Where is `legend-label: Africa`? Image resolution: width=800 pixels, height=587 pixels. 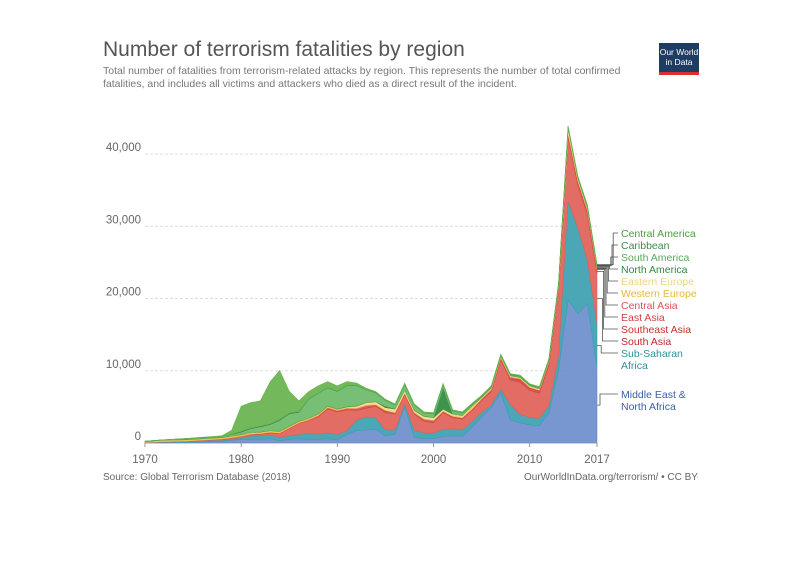
legend-label: Africa is located at coordinates (634, 366).